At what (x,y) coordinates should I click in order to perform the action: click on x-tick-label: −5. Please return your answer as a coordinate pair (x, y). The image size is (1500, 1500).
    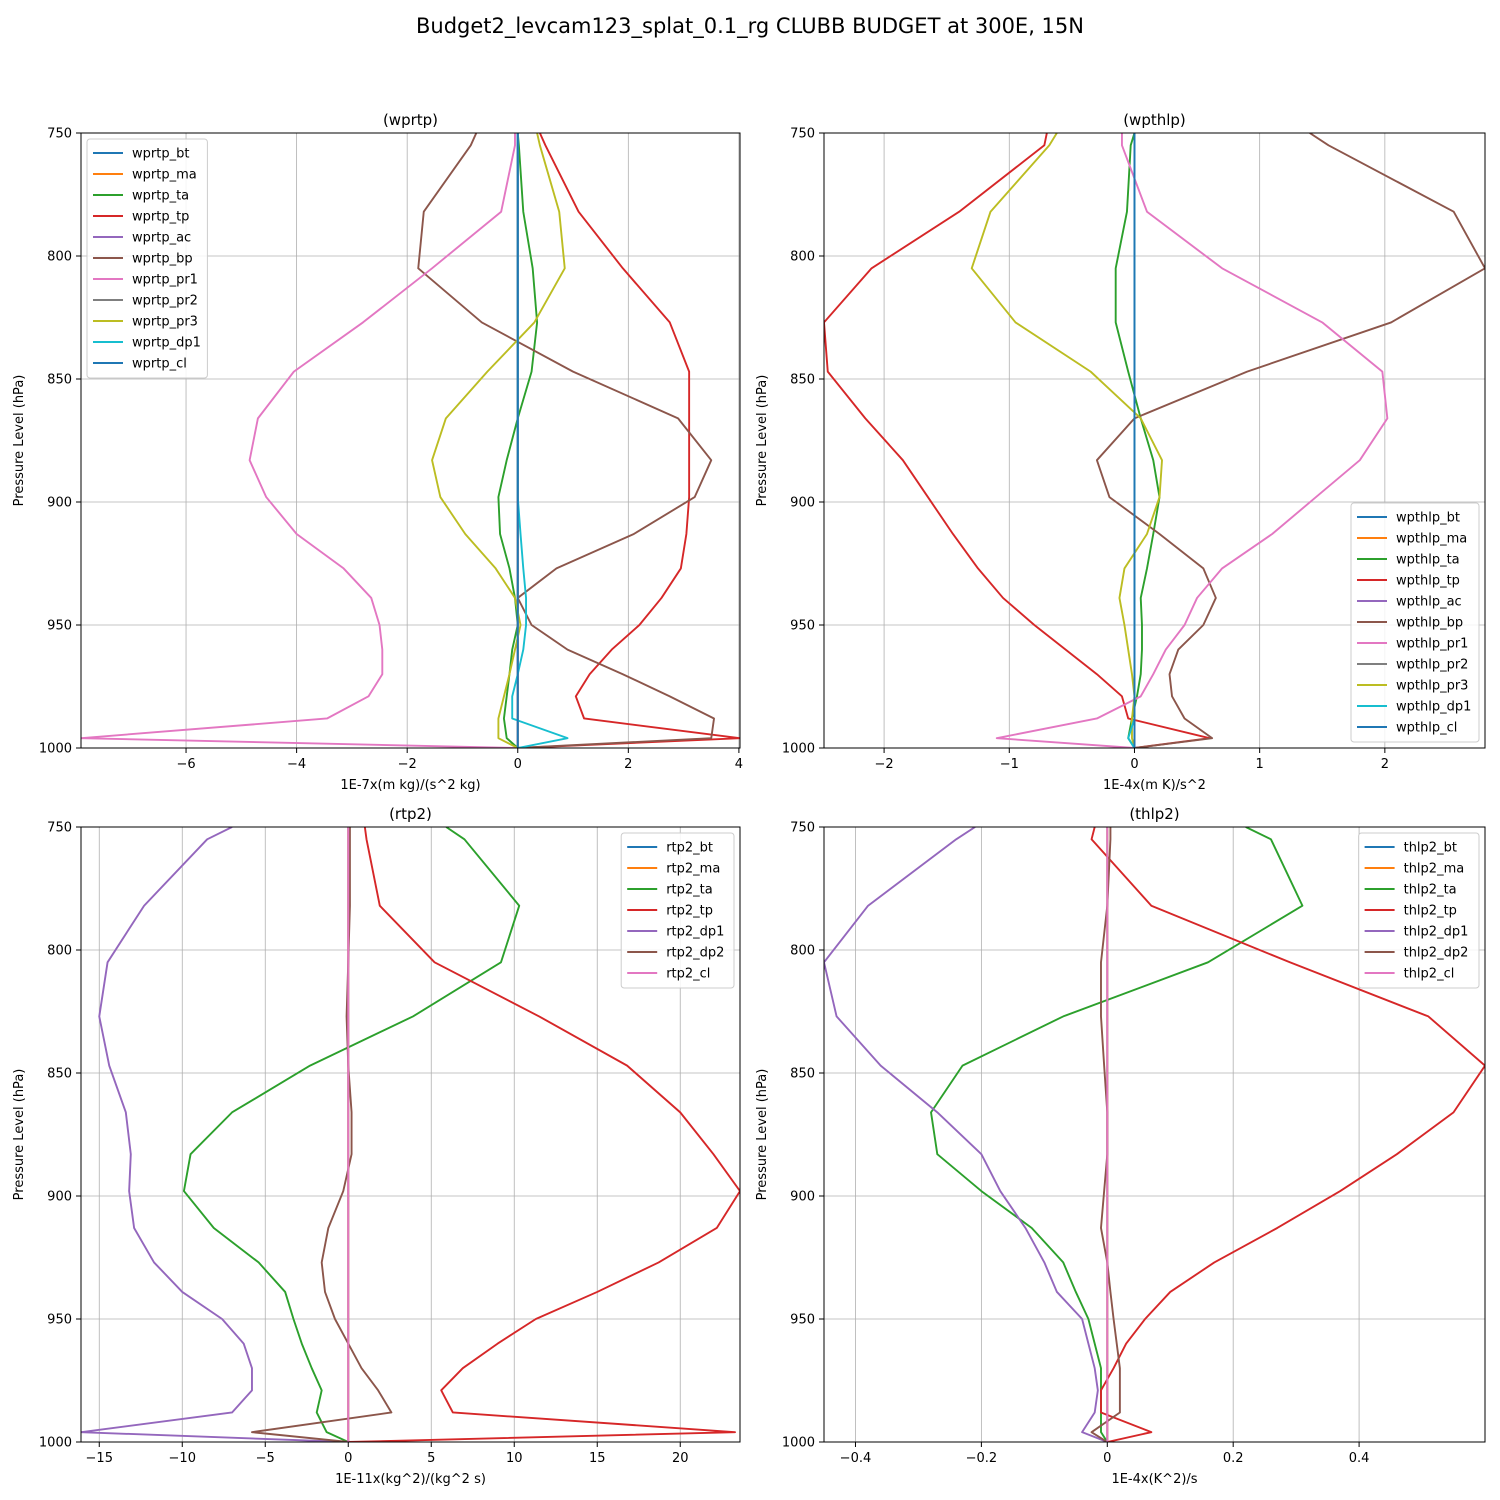
    Looking at the image, I should click on (265, 1458).